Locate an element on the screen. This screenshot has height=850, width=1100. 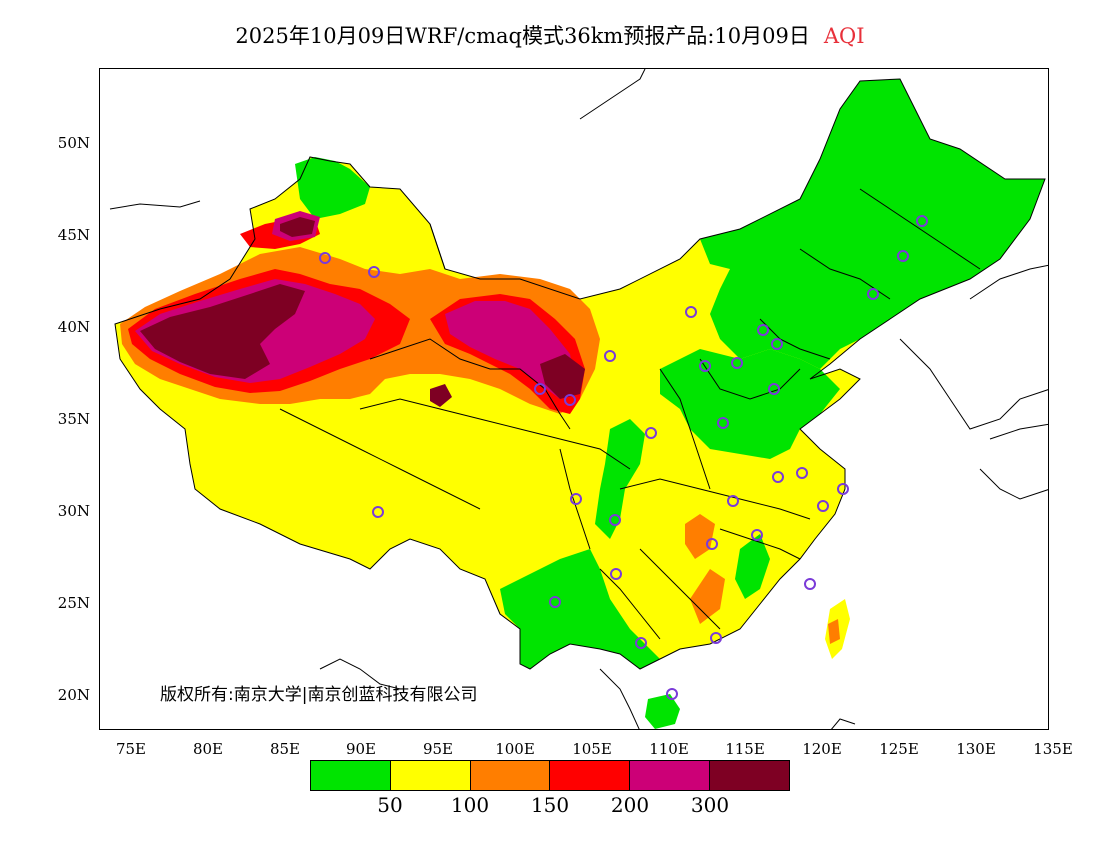
maroon-xinjiang is located at coordinates (222, 331).